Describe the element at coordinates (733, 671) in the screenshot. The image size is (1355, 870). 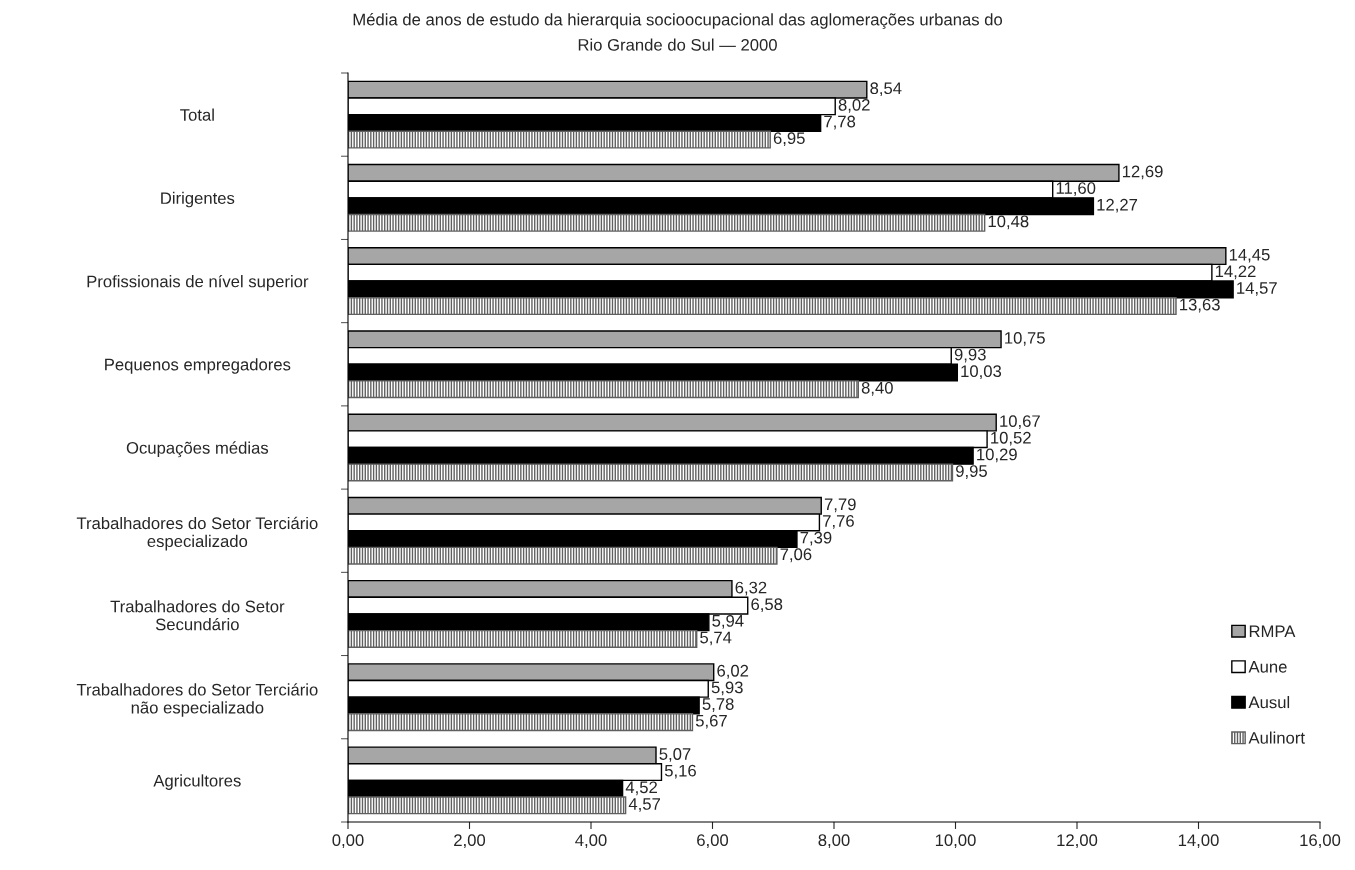
I see `data-label: 6,02` at that location.